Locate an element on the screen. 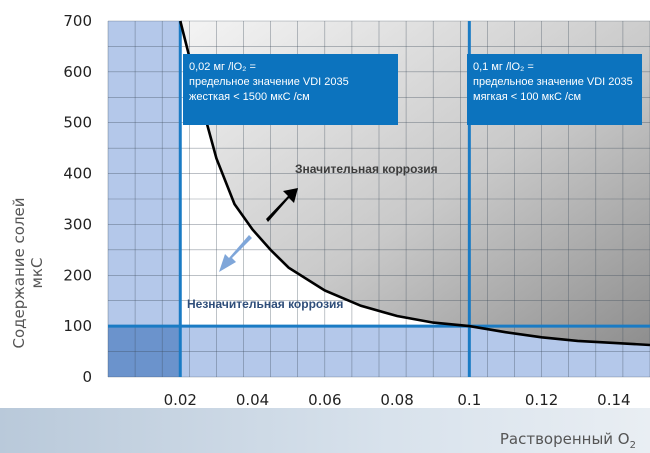  y-tick-label: 400 is located at coordinates (77, 174).